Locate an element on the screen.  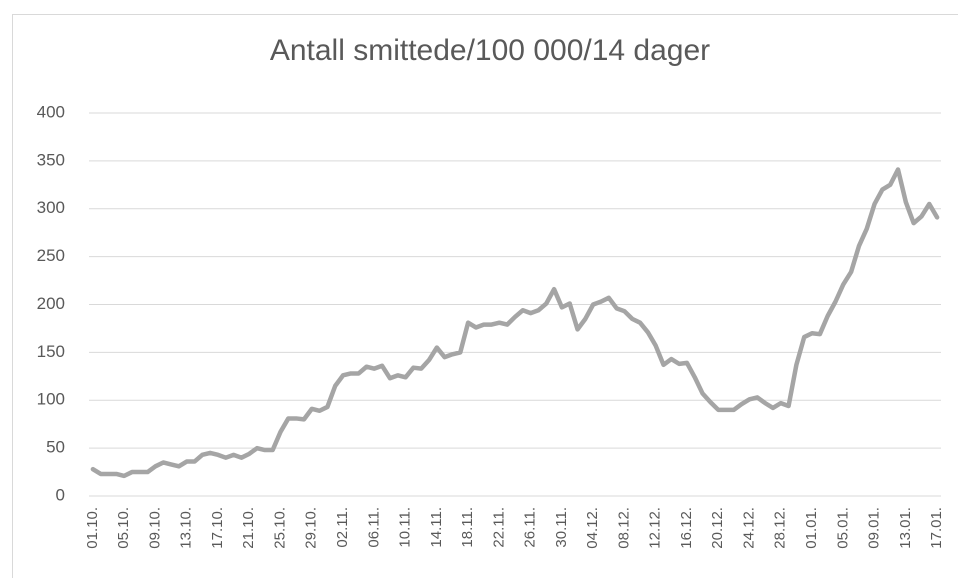
x-tick-label: 26.11. is located at coordinates (530, 527).